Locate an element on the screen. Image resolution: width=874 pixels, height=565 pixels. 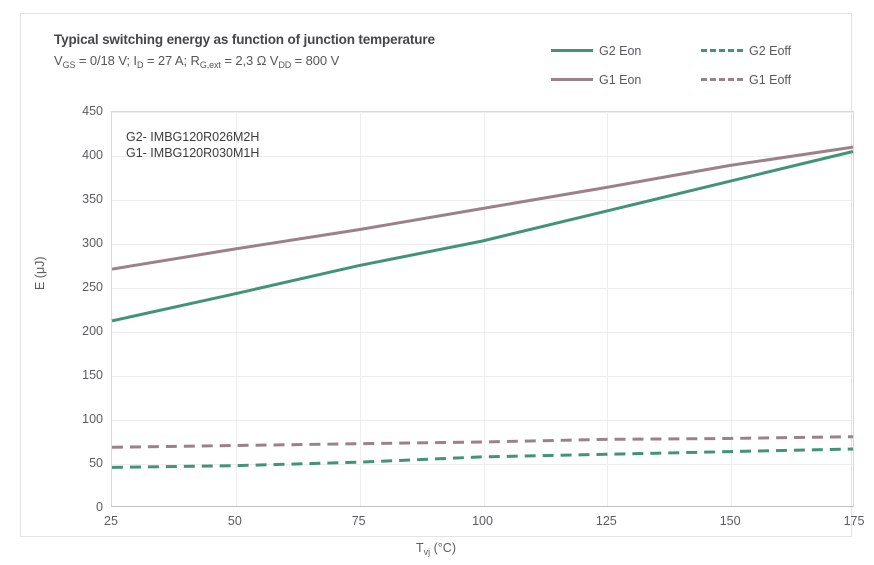
annotation-line: G1- IMBG120R030M1H is located at coordinates (193, 153).